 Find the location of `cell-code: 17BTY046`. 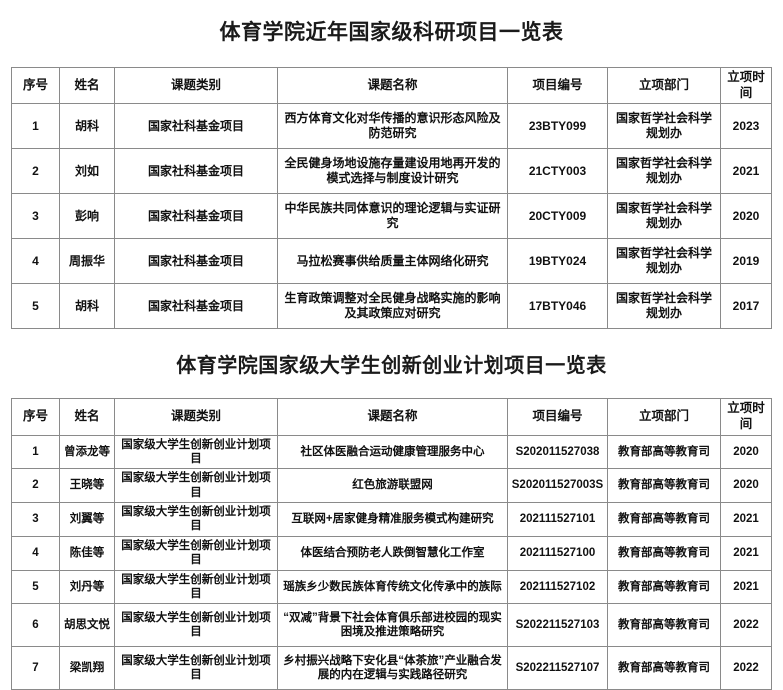

cell-code: 17BTY046 is located at coordinates (557, 306).